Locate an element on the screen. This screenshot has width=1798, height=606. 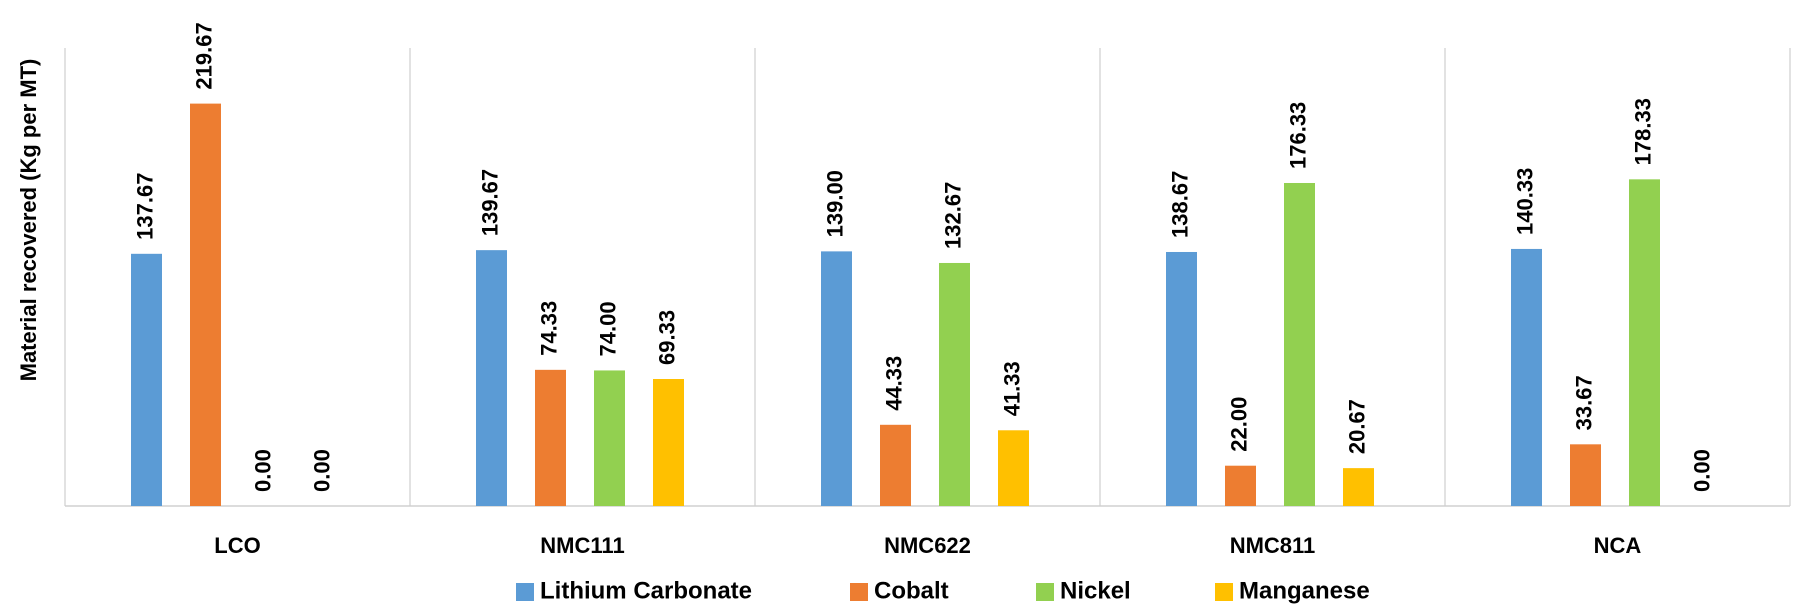
x-tick-labels-group: LCO NMC111 NMC622 NMC811 NCA is located at coordinates (927, 545).